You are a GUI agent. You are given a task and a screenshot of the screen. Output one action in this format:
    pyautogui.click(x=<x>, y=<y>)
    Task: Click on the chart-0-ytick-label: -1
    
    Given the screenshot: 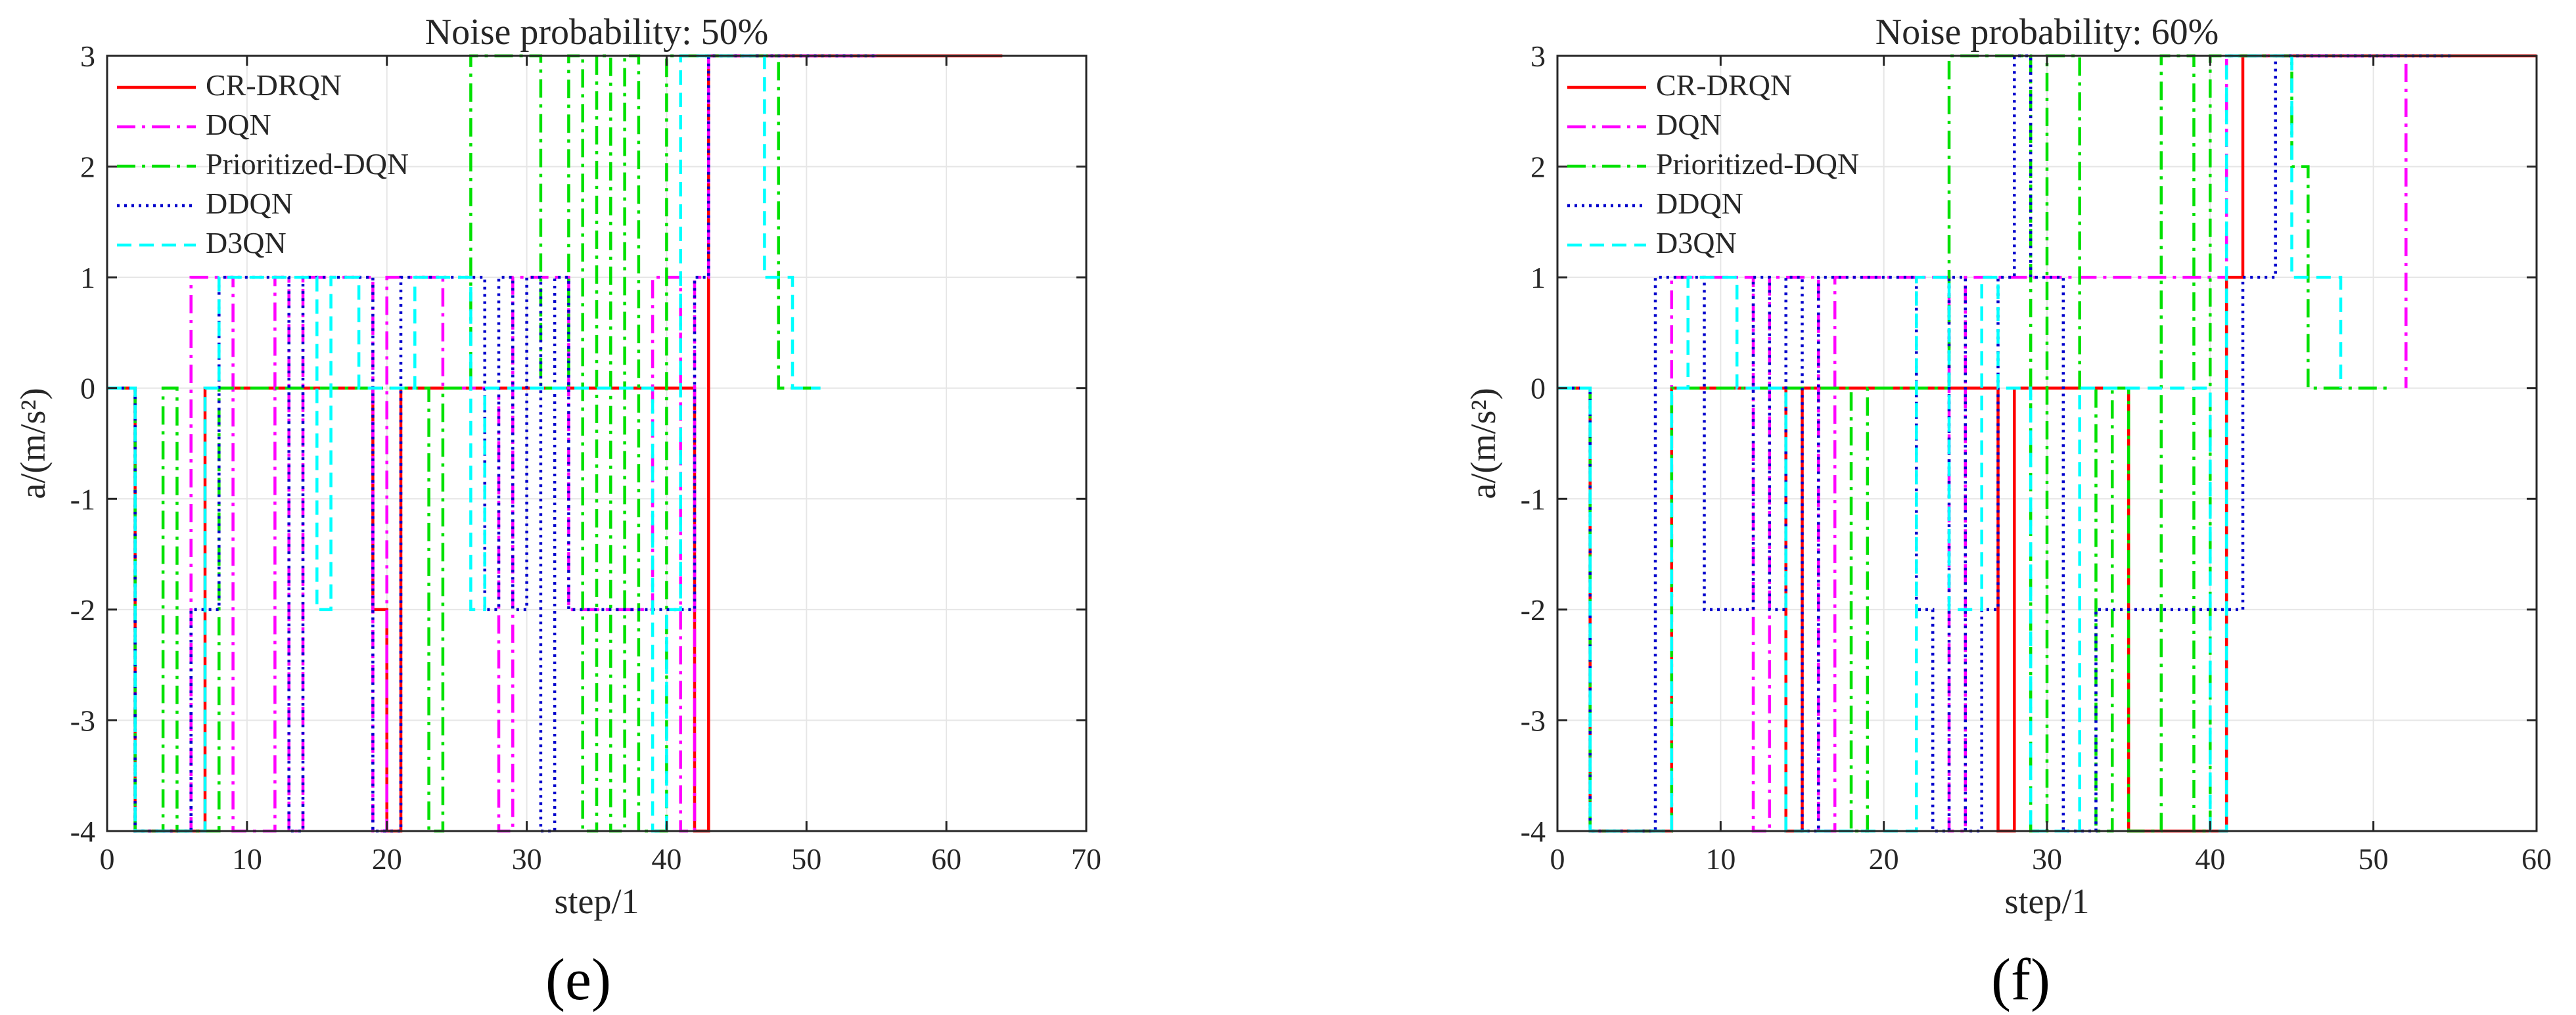 What is the action you would take?
    pyautogui.click(x=83, y=499)
    